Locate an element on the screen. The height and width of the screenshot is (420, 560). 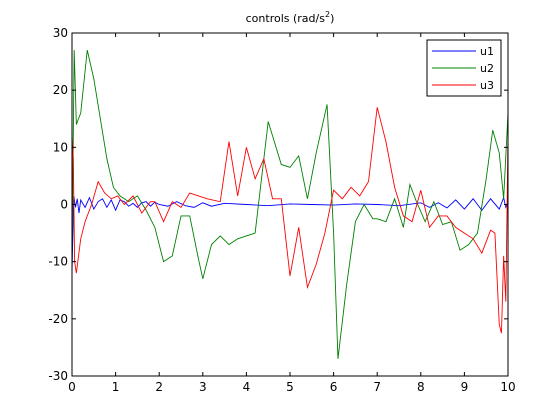
chart-title-superscript: 2 is located at coordinates (327, 14).